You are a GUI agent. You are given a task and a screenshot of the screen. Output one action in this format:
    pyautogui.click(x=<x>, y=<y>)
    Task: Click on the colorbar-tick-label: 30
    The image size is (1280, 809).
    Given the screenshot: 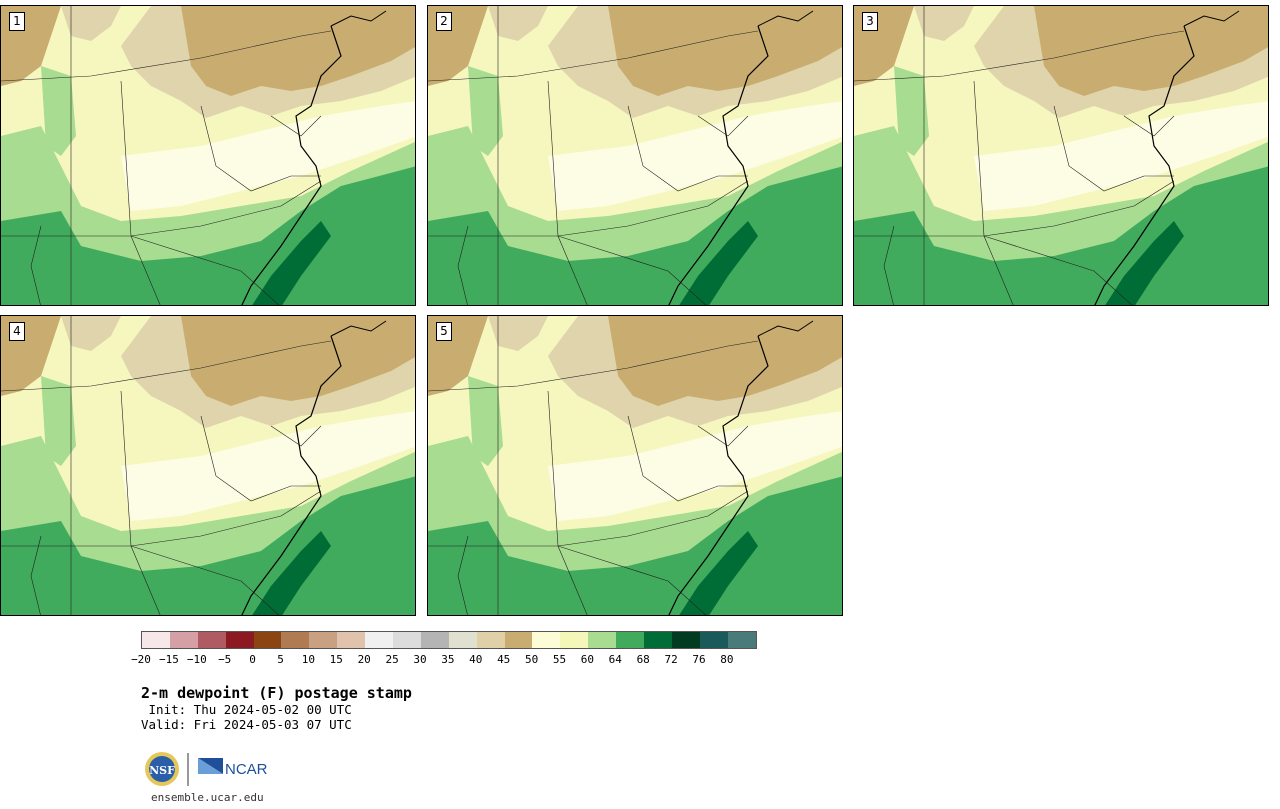 What is the action you would take?
    pyautogui.click(x=420, y=659)
    